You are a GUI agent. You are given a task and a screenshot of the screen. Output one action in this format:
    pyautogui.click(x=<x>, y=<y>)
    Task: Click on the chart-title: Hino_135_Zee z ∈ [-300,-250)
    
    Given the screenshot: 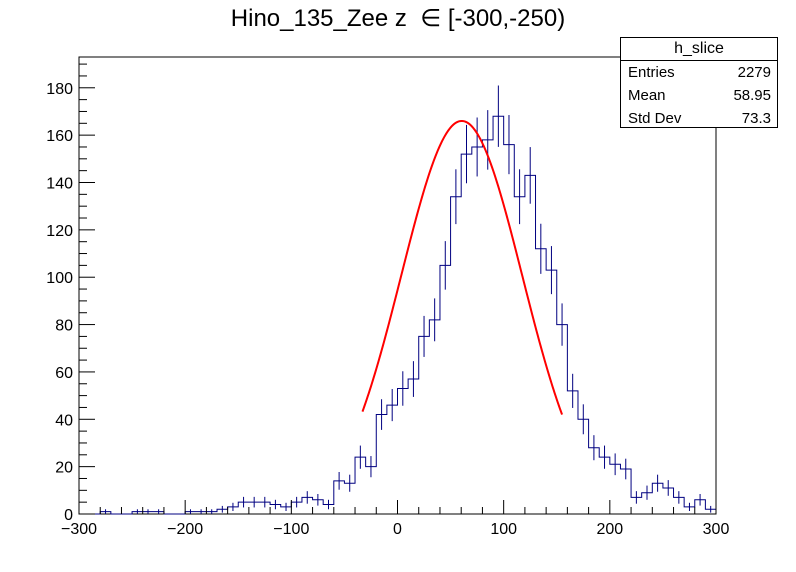 What is the action you would take?
    pyautogui.click(x=398, y=18)
    